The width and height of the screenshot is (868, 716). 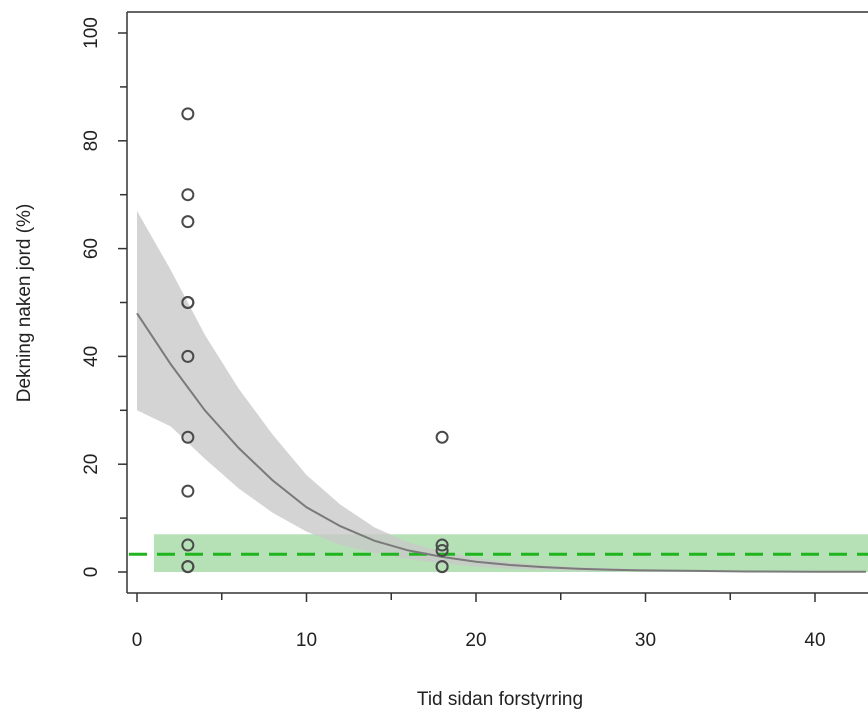 What do you see at coordinates (306, 640) in the screenshot?
I see `x-tick-label: 10` at bounding box center [306, 640].